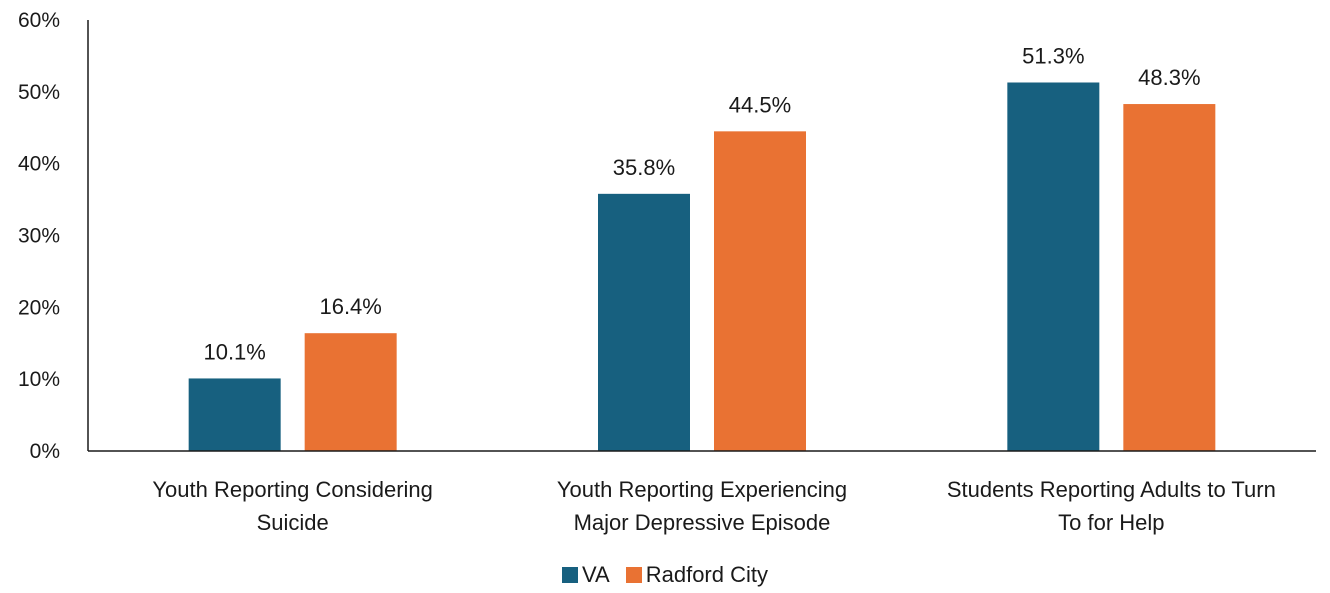 This screenshot has height=593, width=1330. What do you see at coordinates (39, 92) in the screenshot?
I see `y-tick-label: 50%` at bounding box center [39, 92].